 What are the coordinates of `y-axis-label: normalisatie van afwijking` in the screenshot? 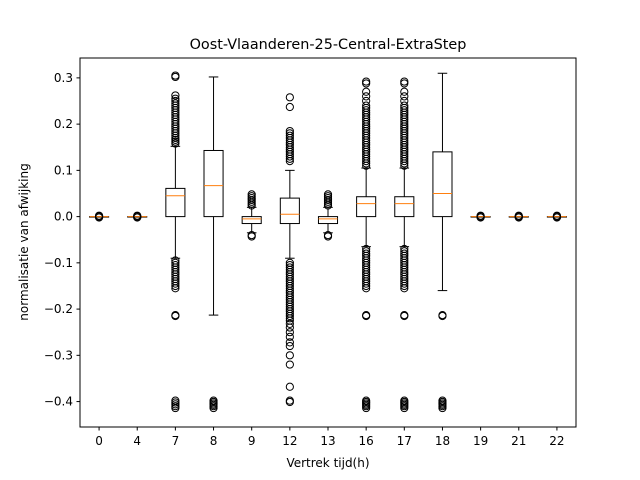 It's located at (24, 241).